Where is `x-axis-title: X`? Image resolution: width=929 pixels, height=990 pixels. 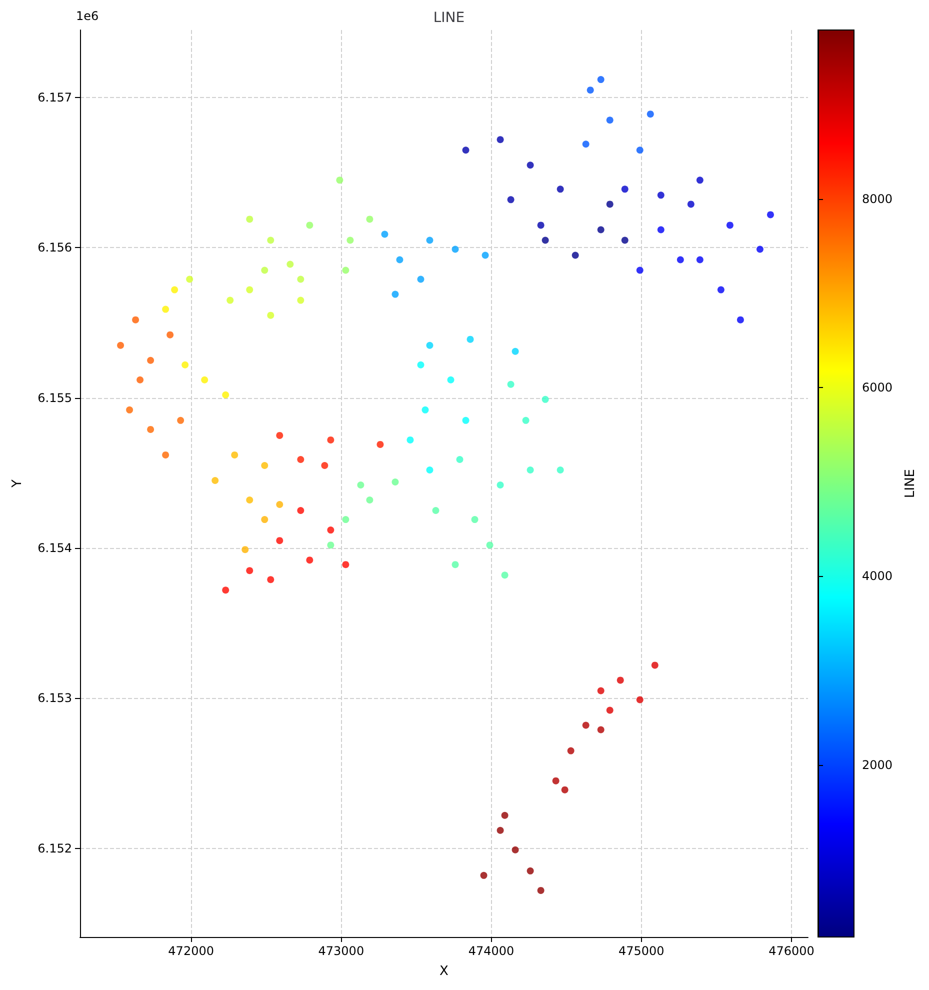 x-axis-title: X is located at coordinates (444, 971).